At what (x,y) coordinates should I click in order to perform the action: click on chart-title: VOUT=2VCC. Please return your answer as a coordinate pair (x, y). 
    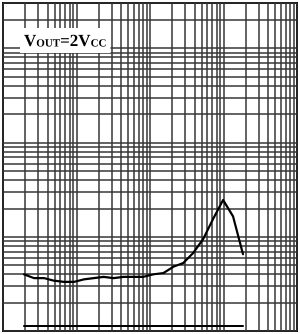
    Looking at the image, I should click on (65, 40).